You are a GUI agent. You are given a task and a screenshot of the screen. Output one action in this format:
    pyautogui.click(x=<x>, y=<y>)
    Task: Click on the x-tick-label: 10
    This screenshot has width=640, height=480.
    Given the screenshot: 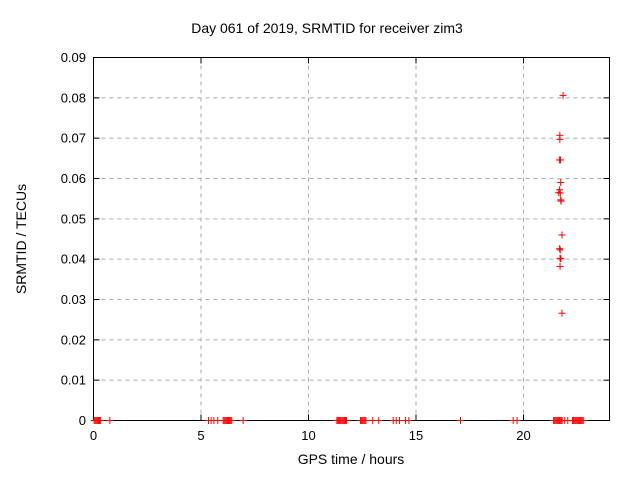 What is the action you would take?
    pyautogui.click(x=308, y=435)
    